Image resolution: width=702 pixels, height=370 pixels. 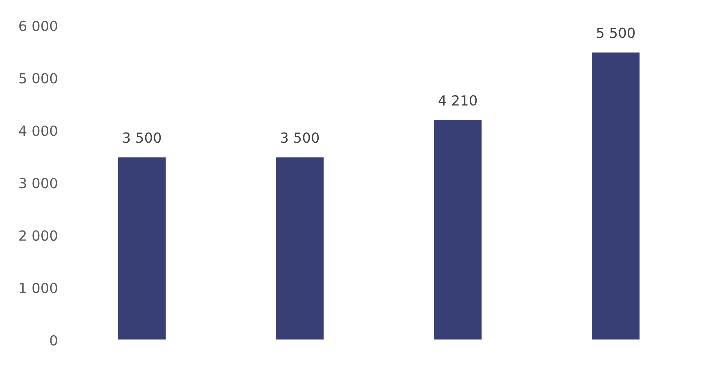 What do you see at coordinates (458, 100) in the screenshot?
I see `text: 4 210` at bounding box center [458, 100].